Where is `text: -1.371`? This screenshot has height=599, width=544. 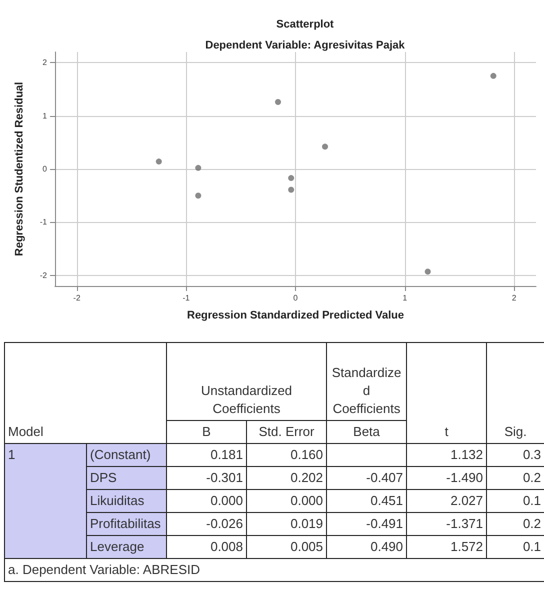 text: -1.371 is located at coordinates (446, 524).